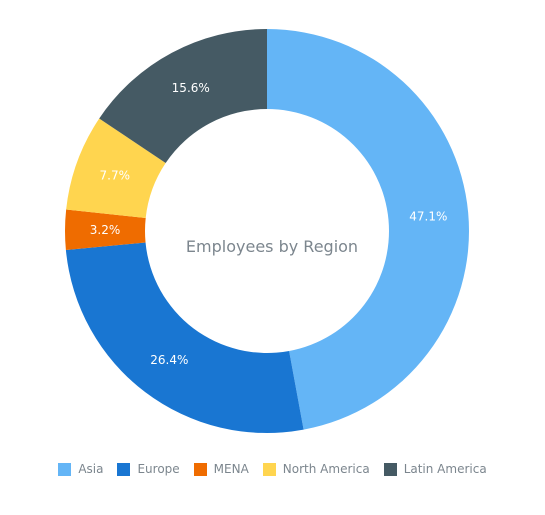 The height and width of the screenshot is (515, 545). Describe the element at coordinates (390, 469) in the screenshot. I see `legend-swatch-latin-america` at that location.